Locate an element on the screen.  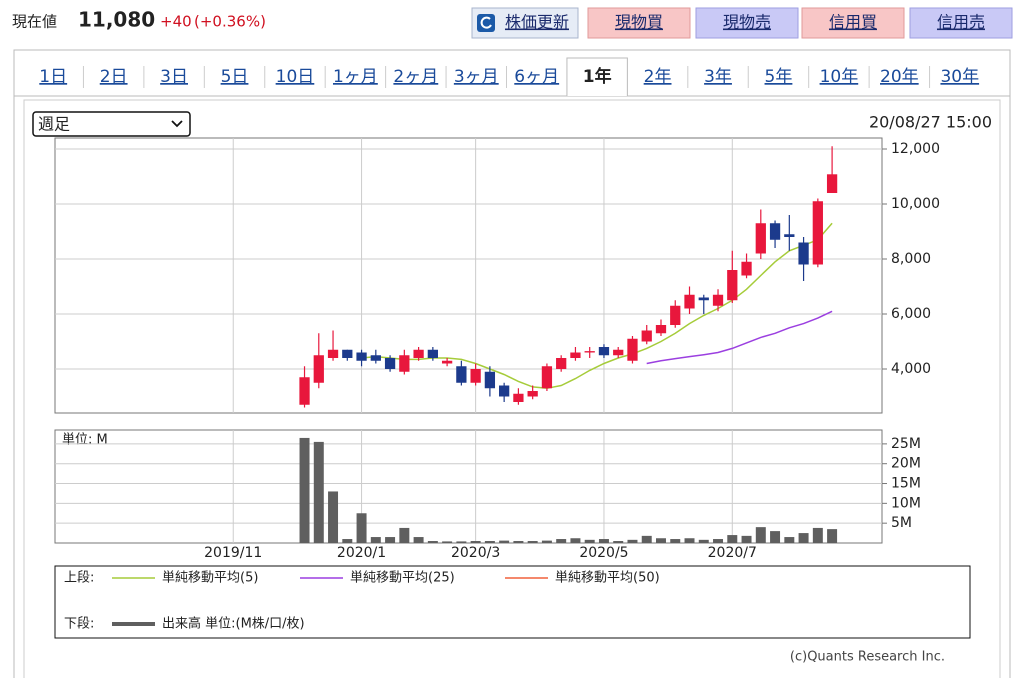
tab: 2年 is located at coordinates (658, 77).